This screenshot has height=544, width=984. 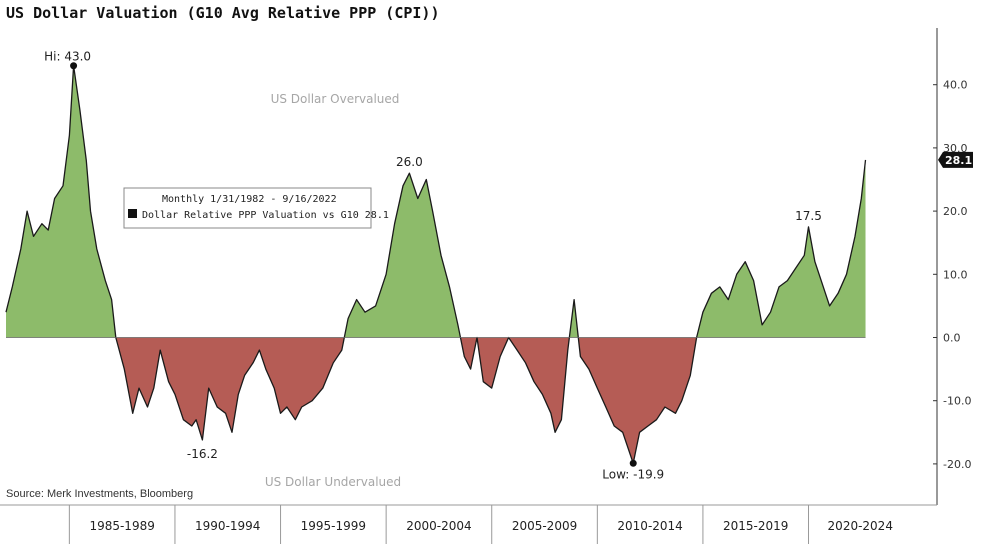 I want to click on y-tick-label: 0.0, so click(x=952, y=338).